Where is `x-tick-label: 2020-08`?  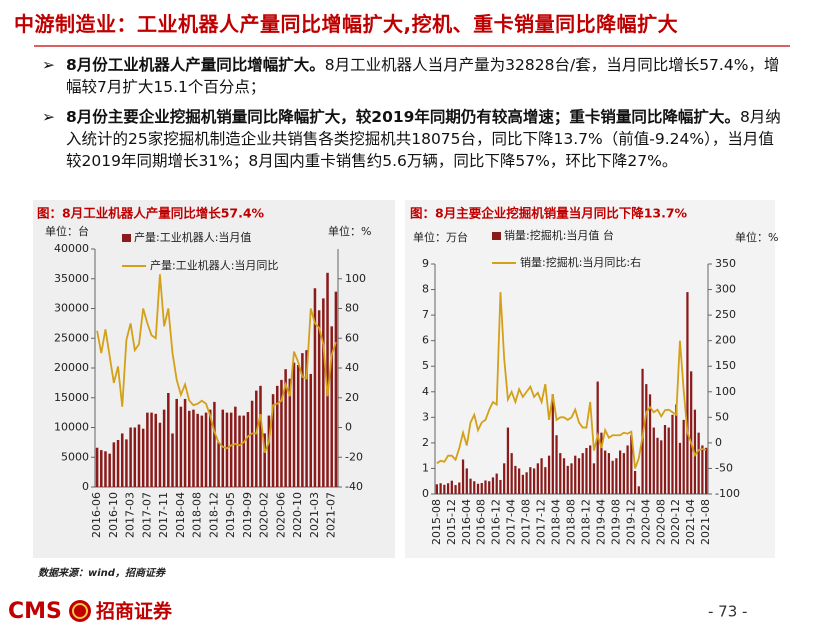 x-tick-label: 2020-08 is located at coordinates (660, 522).